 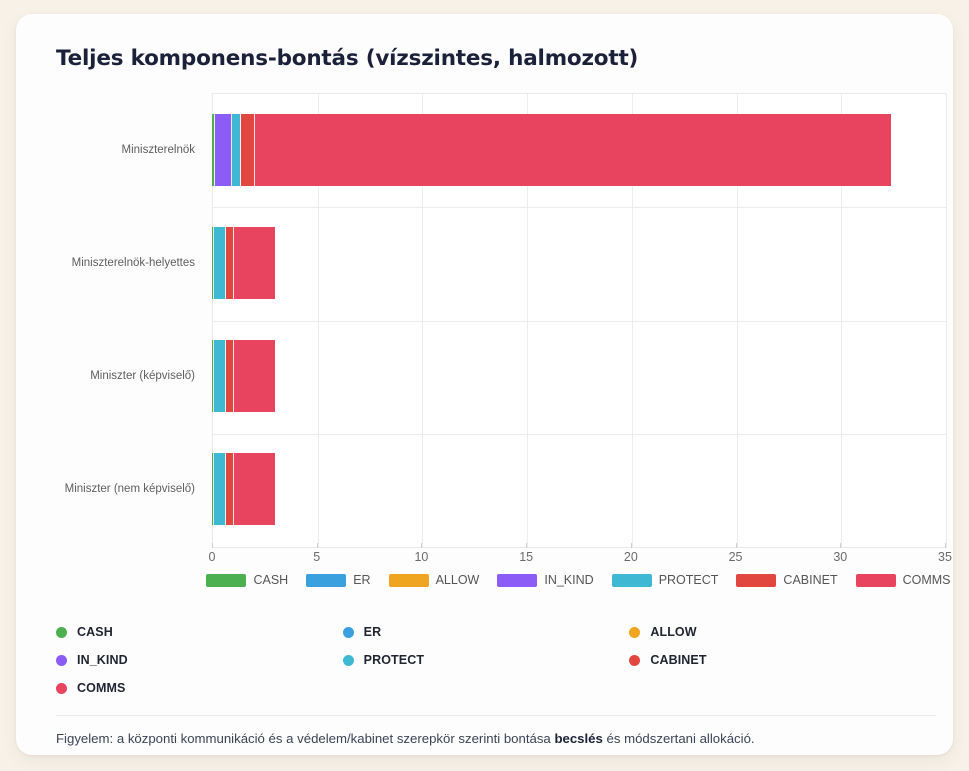 I want to click on legend-grid: CASH ER ALLOW IN_KIND PROTECT CABINET COMMS, so click(x=486, y=660).